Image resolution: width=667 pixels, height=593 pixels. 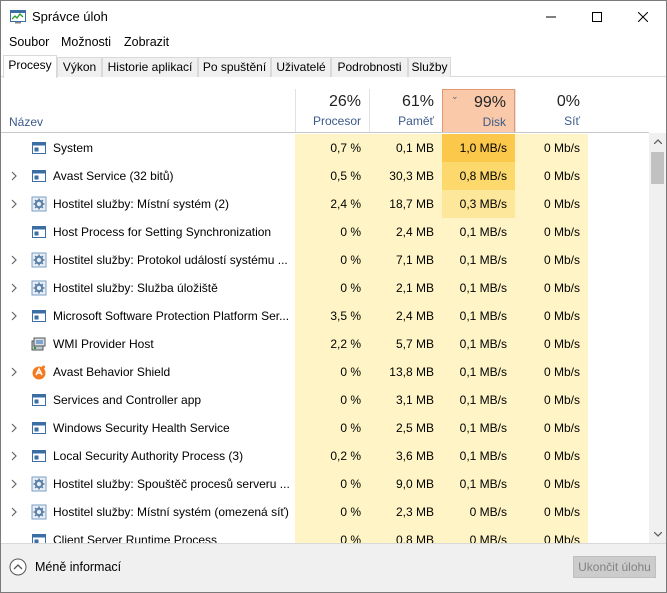 What do you see at coordinates (551, 110) in the screenshot?
I see `column-net-header: 0% Síť` at bounding box center [551, 110].